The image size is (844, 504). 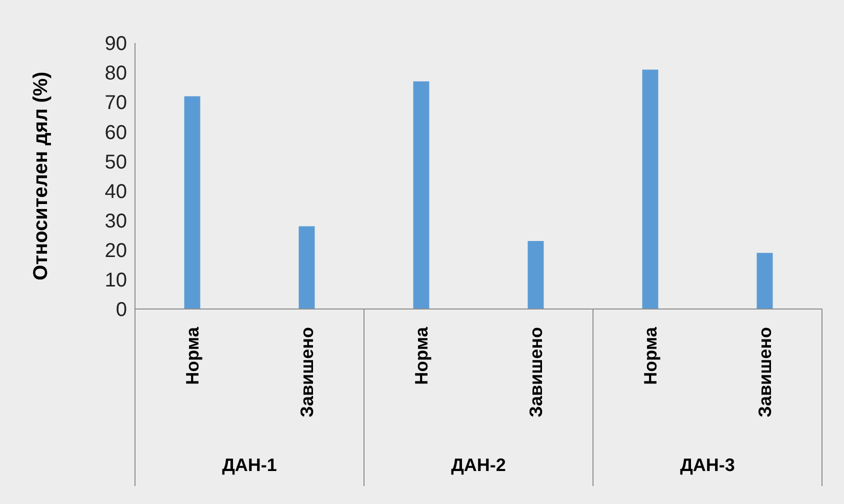 What do you see at coordinates (115, 281) in the screenshot?
I see `y-tick-label: 10` at bounding box center [115, 281].